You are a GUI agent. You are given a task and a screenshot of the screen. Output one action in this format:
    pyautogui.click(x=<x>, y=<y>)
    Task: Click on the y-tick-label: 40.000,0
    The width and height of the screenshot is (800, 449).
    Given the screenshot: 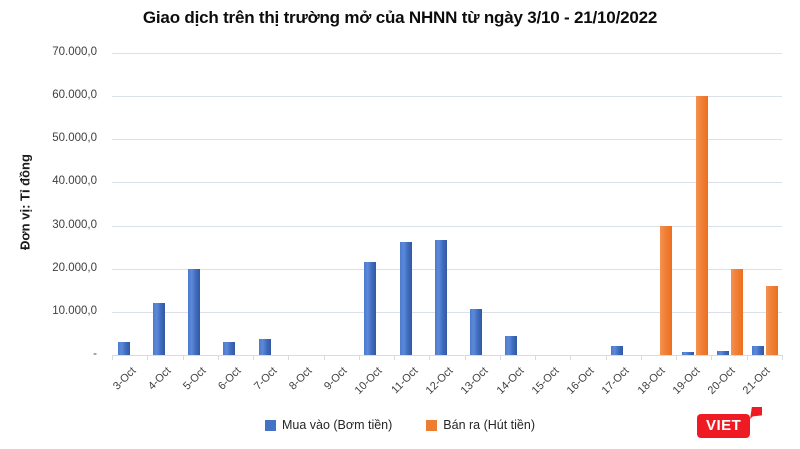 What is the action you would take?
    pyautogui.click(x=74, y=181)
    